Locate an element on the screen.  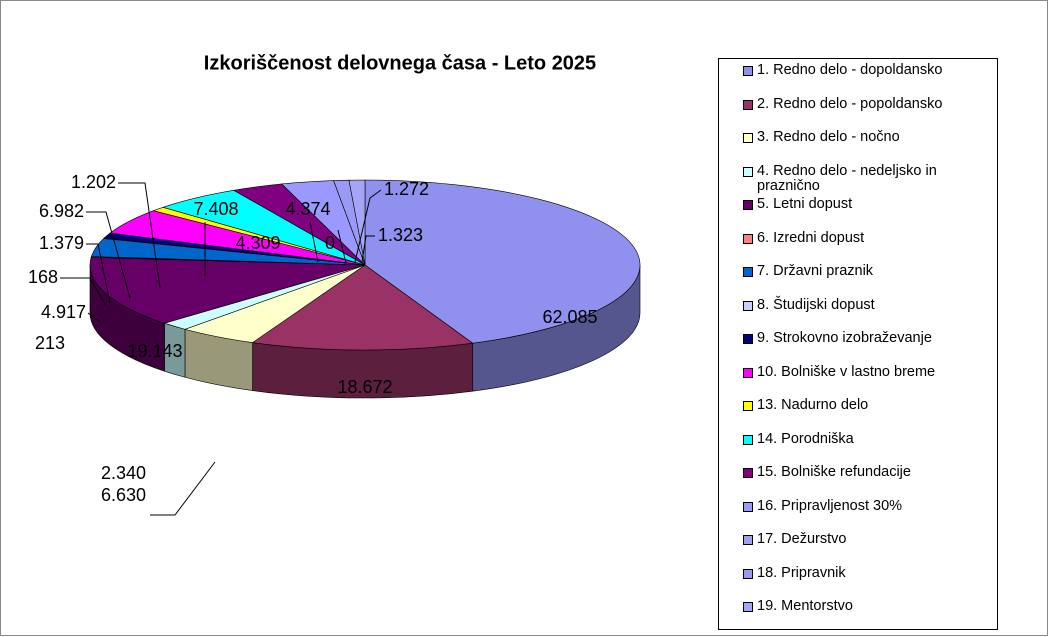
data-label: 6.982 is located at coordinates (61, 211).